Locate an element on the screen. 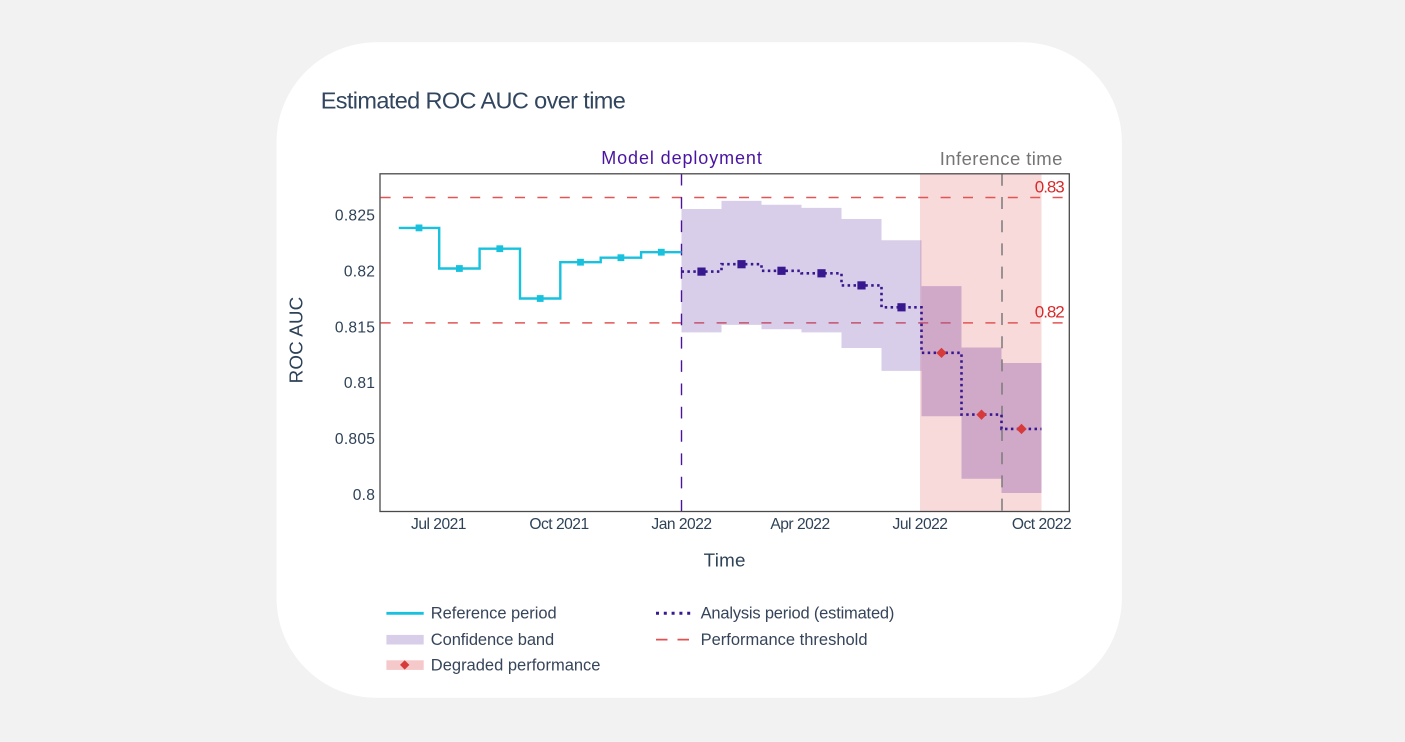  svg-text: 0.8 is located at coordinates (364, 495).